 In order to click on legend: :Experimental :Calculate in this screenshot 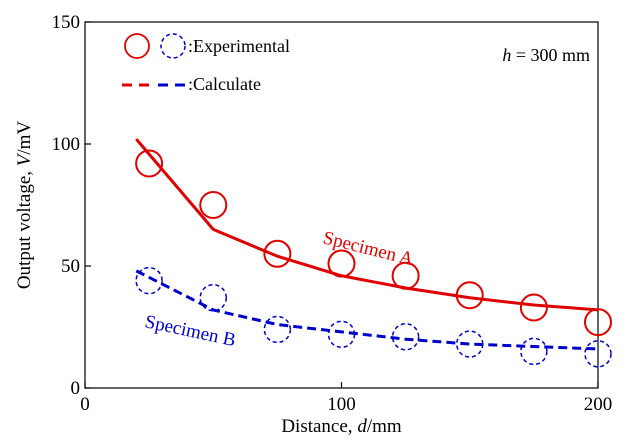, I will do `click(206, 63)`.